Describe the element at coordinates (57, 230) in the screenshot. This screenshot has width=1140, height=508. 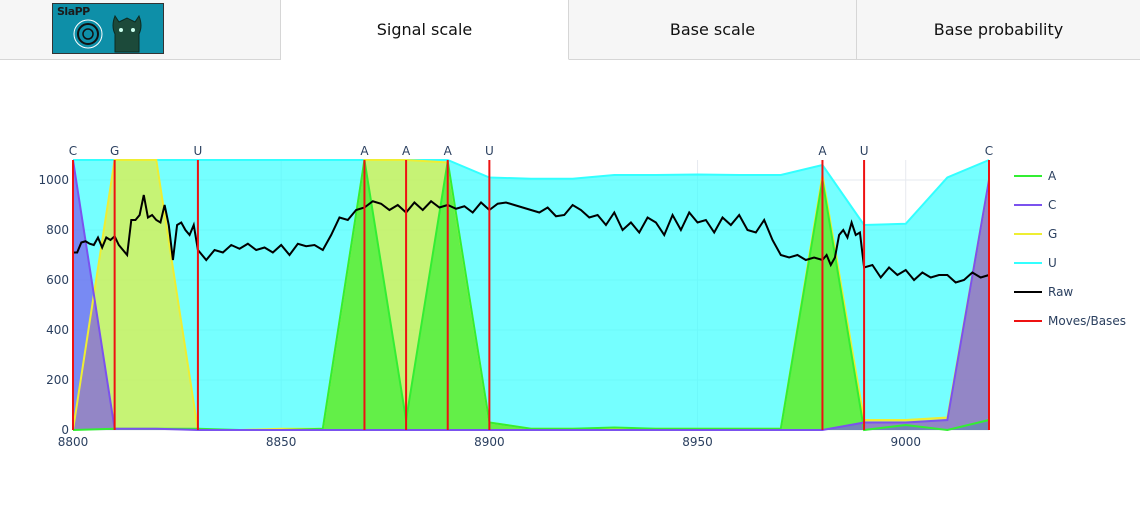
I see `y-tick-label: 800` at that location.